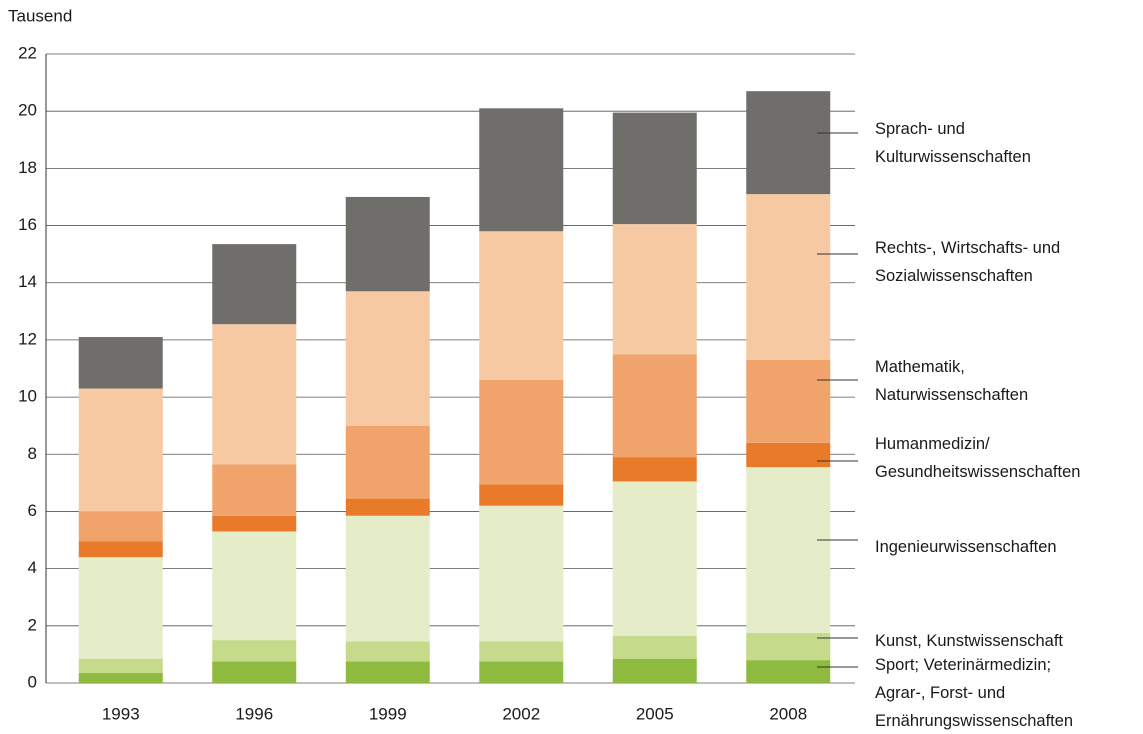  Describe the element at coordinates (32, 681) in the screenshot. I see `y-tick-label: 0` at that location.